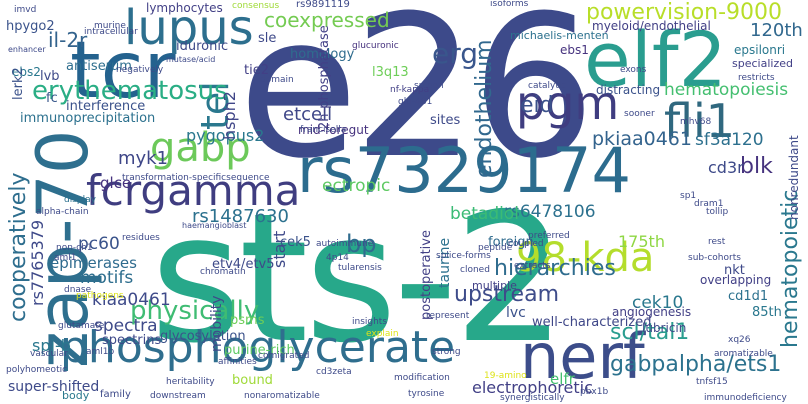 The height and width of the screenshot is (404, 808). I want to click on word: erg, so click(455, 53).